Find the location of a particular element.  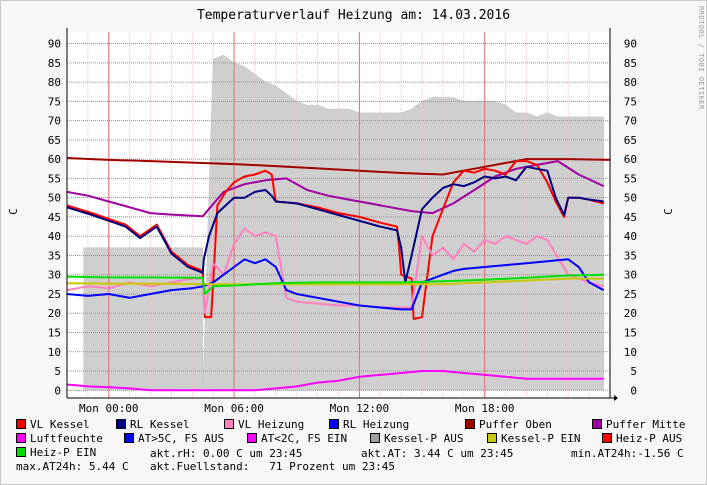

y-tick-label-right: 15 is located at coordinates (630, 333).